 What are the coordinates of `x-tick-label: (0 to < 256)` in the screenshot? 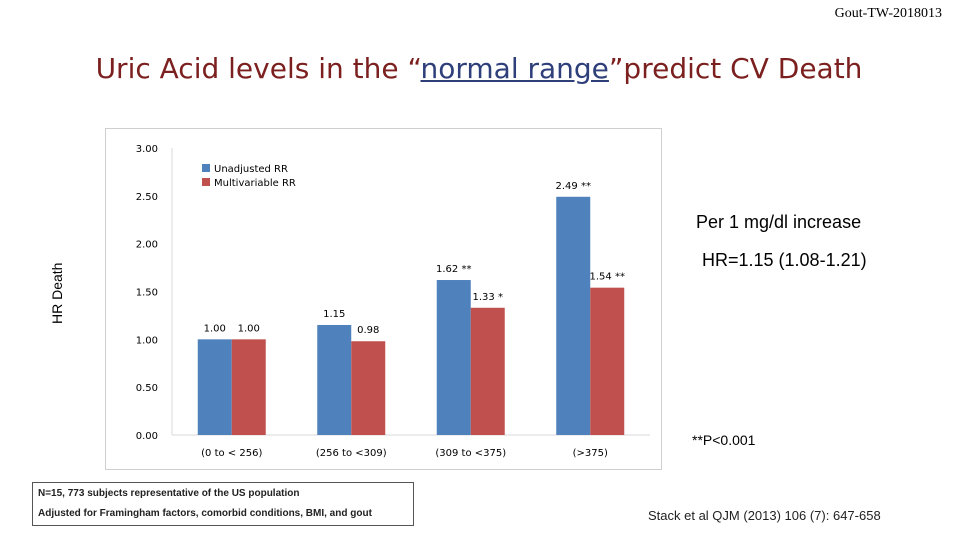 It's located at (231, 453).